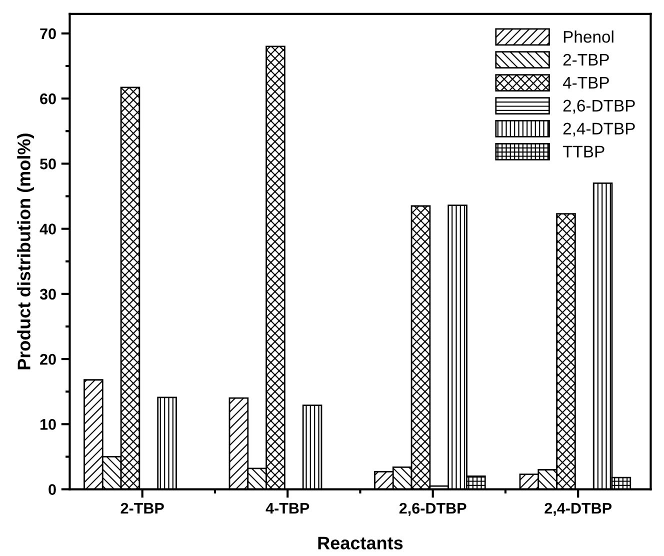 This screenshot has height=556, width=664. Describe the element at coordinates (52, 489) in the screenshot. I see `y-tick-label: 0` at that location.